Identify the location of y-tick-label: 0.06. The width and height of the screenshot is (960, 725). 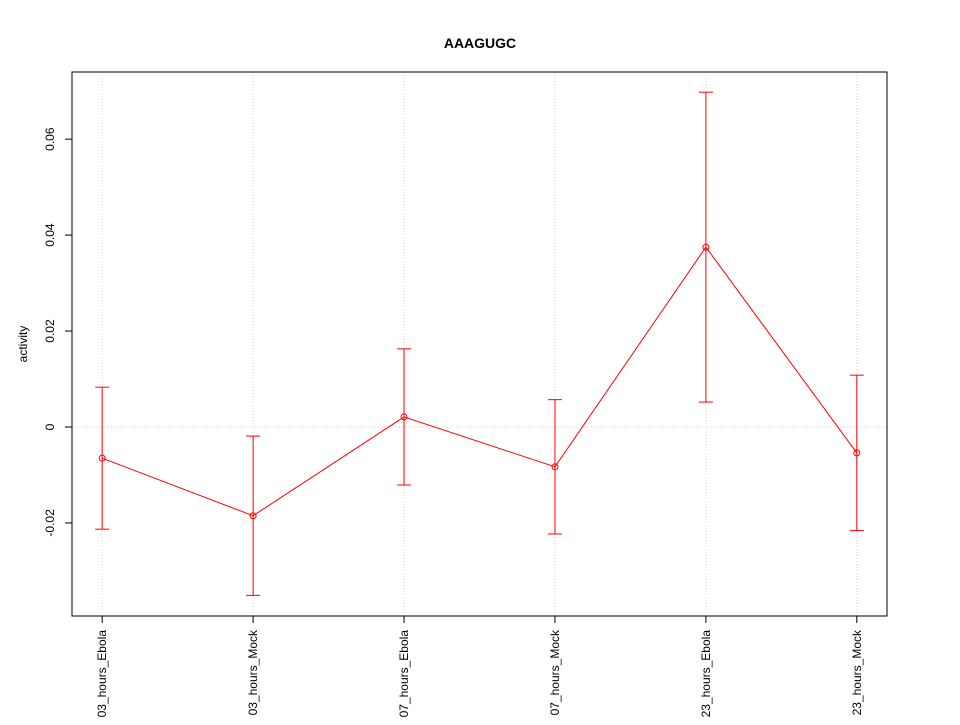
(50, 139).